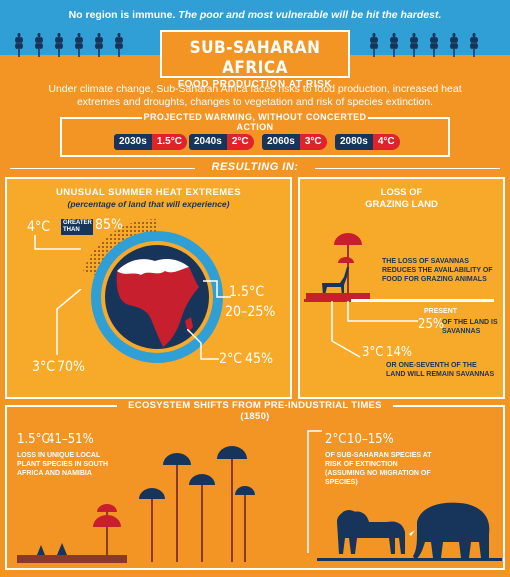 The image size is (510, 577). I want to click on snow-cap, so click(153, 267).